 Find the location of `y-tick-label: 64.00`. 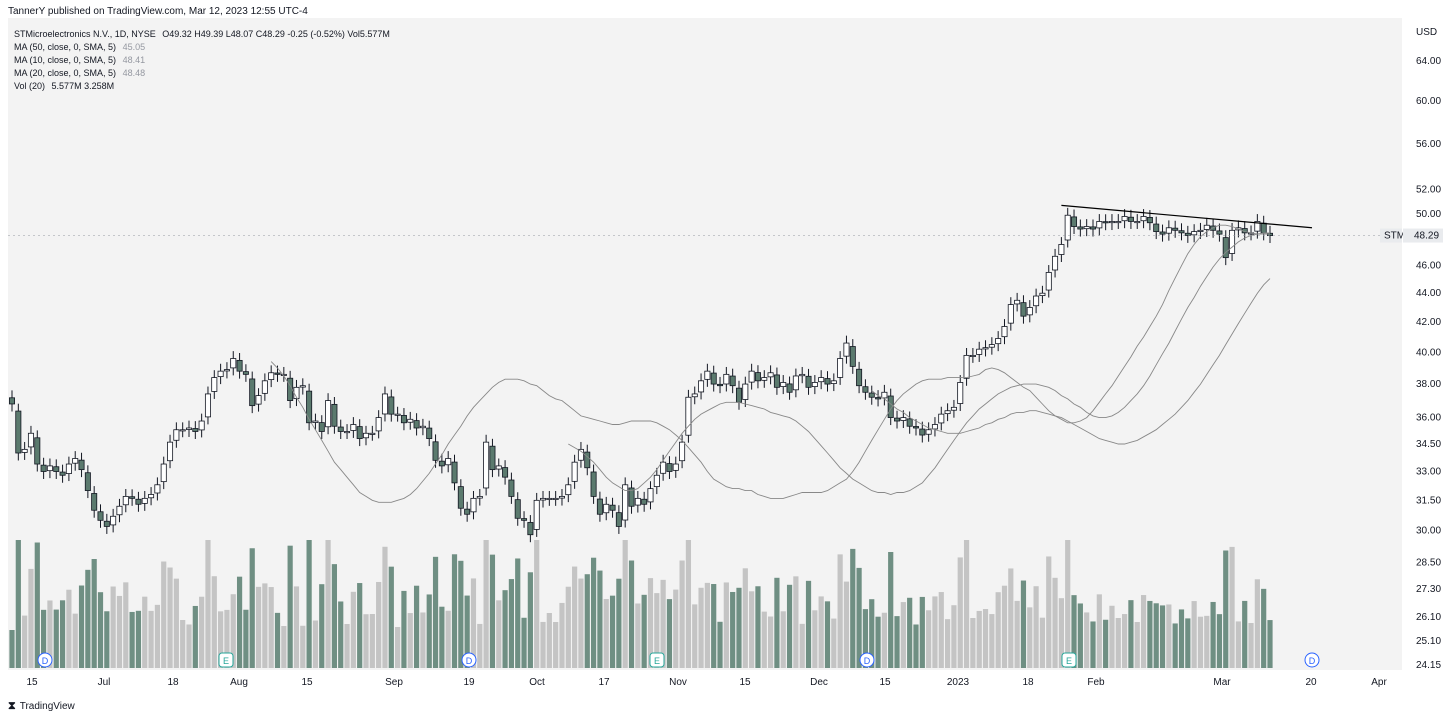

y-tick-label: 64.00 is located at coordinates (1428, 61).